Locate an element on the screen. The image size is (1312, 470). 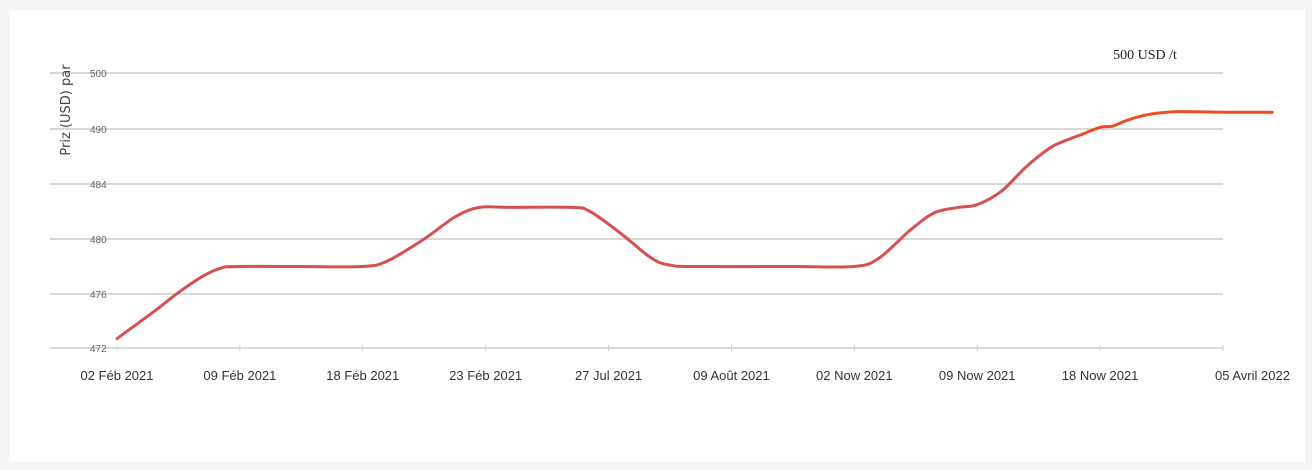
y-tick-labels: 500 490 484 480 476 472 is located at coordinates (98, 212).